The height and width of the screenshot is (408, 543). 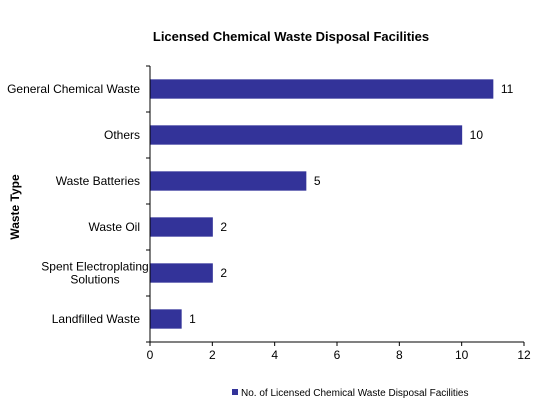 I want to click on y-axis-title: Waste Type, so click(x=15, y=207).